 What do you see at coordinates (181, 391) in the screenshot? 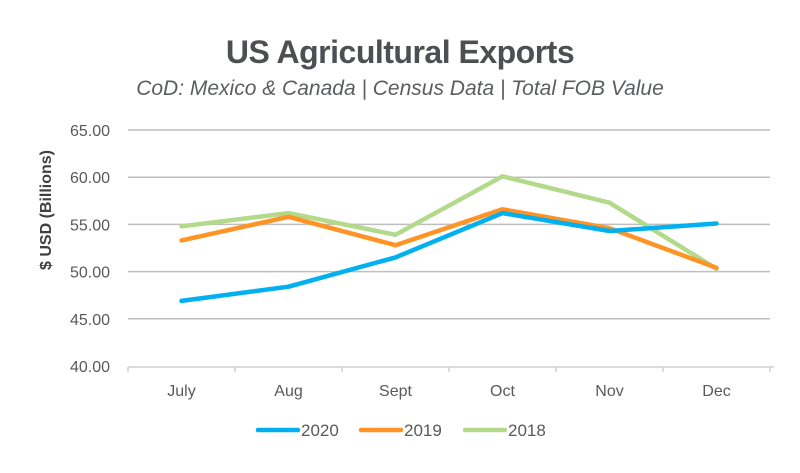
I see `x-tick-label: July` at bounding box center [181, 391].